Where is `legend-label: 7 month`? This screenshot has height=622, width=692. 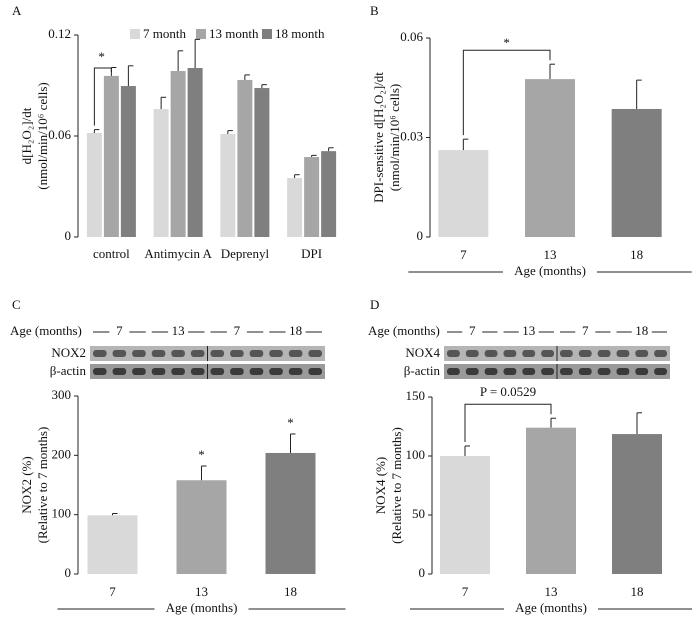 legend-label: 7 month is located at coordinates (164, 33).